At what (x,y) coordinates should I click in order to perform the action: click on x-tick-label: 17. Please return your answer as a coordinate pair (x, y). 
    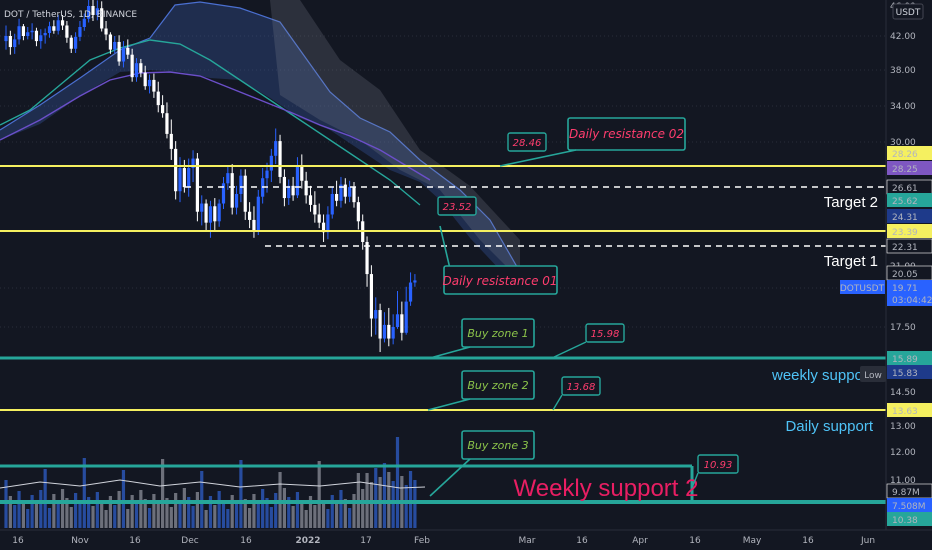
    Looking at the image, I should click on (365, 541).